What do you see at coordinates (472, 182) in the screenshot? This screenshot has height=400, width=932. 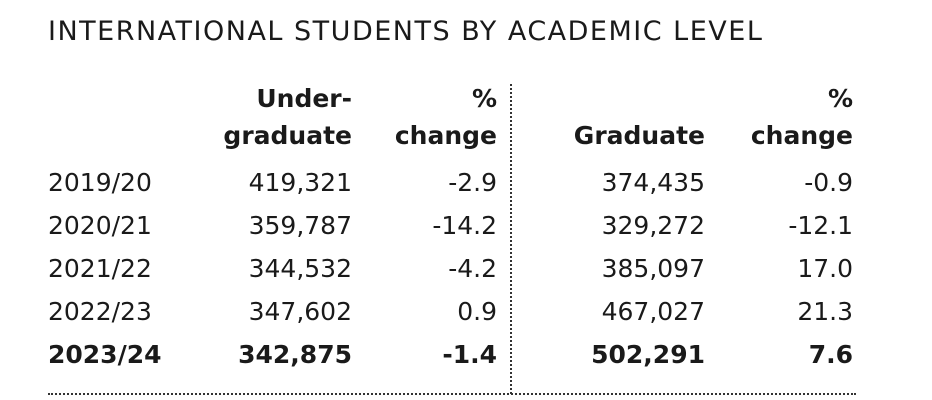 I see `table-cell: -2.9` at bounding box center [472, 182].